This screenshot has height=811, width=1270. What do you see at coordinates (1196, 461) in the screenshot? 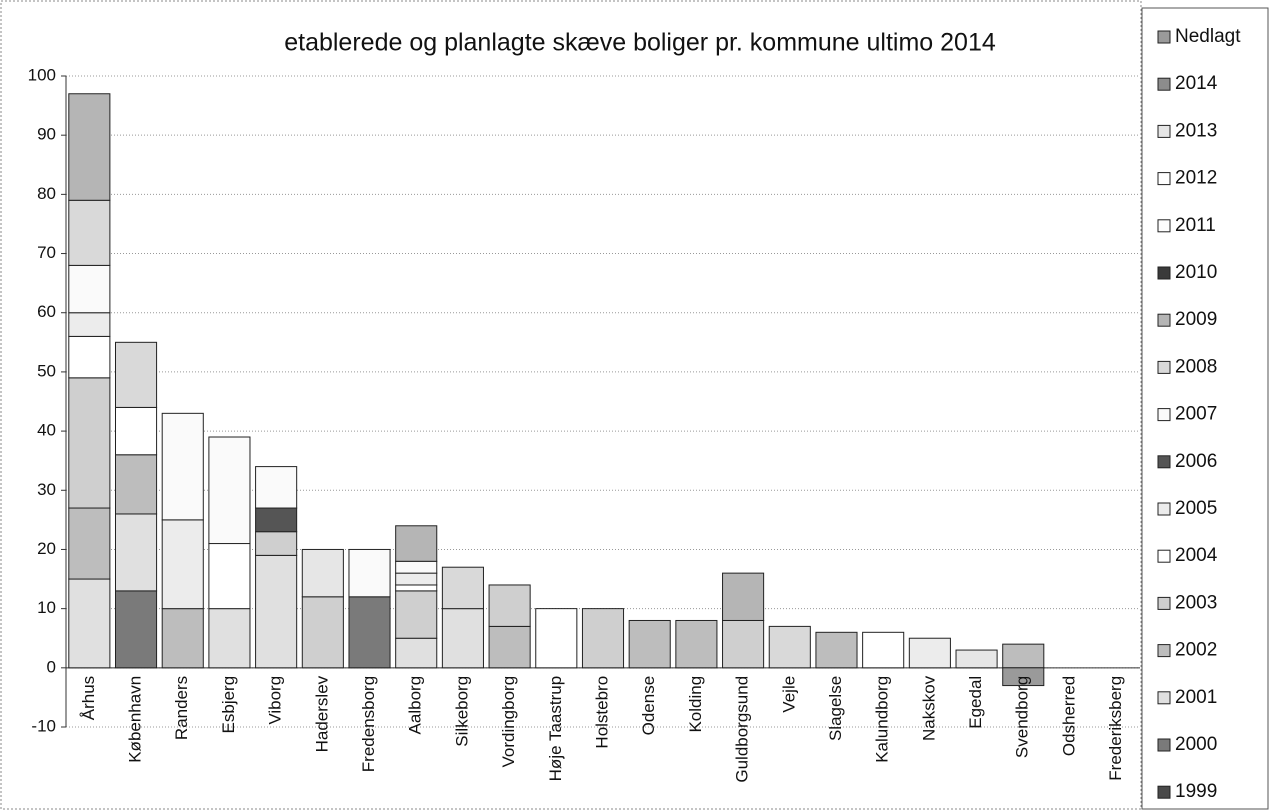
I see `legend-label: 2006` at bounding box center [1196, 461].